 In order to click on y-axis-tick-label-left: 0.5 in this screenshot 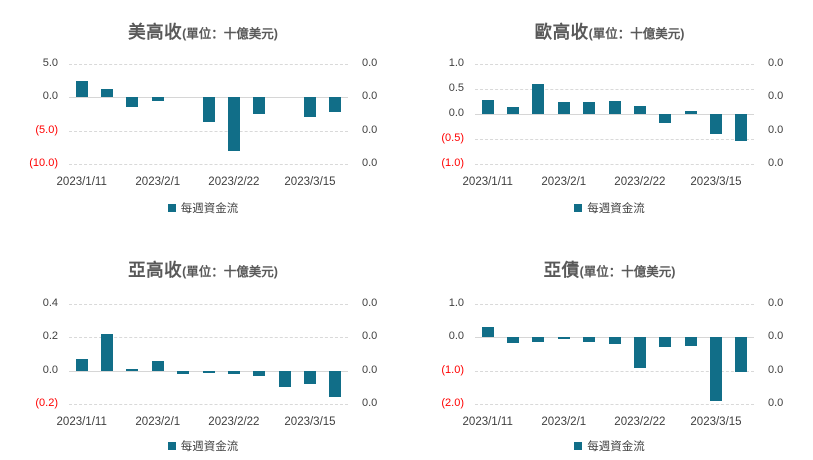, I will do `click(456, 88)`.